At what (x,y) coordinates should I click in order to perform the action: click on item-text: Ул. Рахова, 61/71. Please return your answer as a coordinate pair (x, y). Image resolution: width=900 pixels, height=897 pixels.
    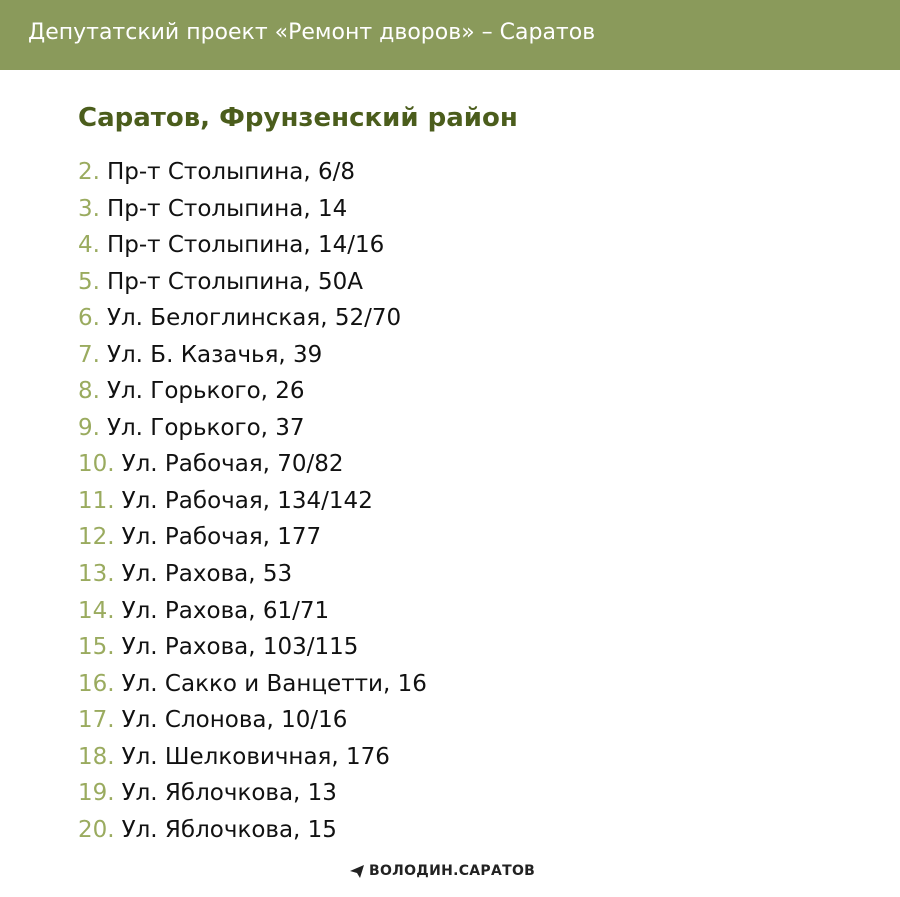
    Looking at the image, I should click on (225, 610).